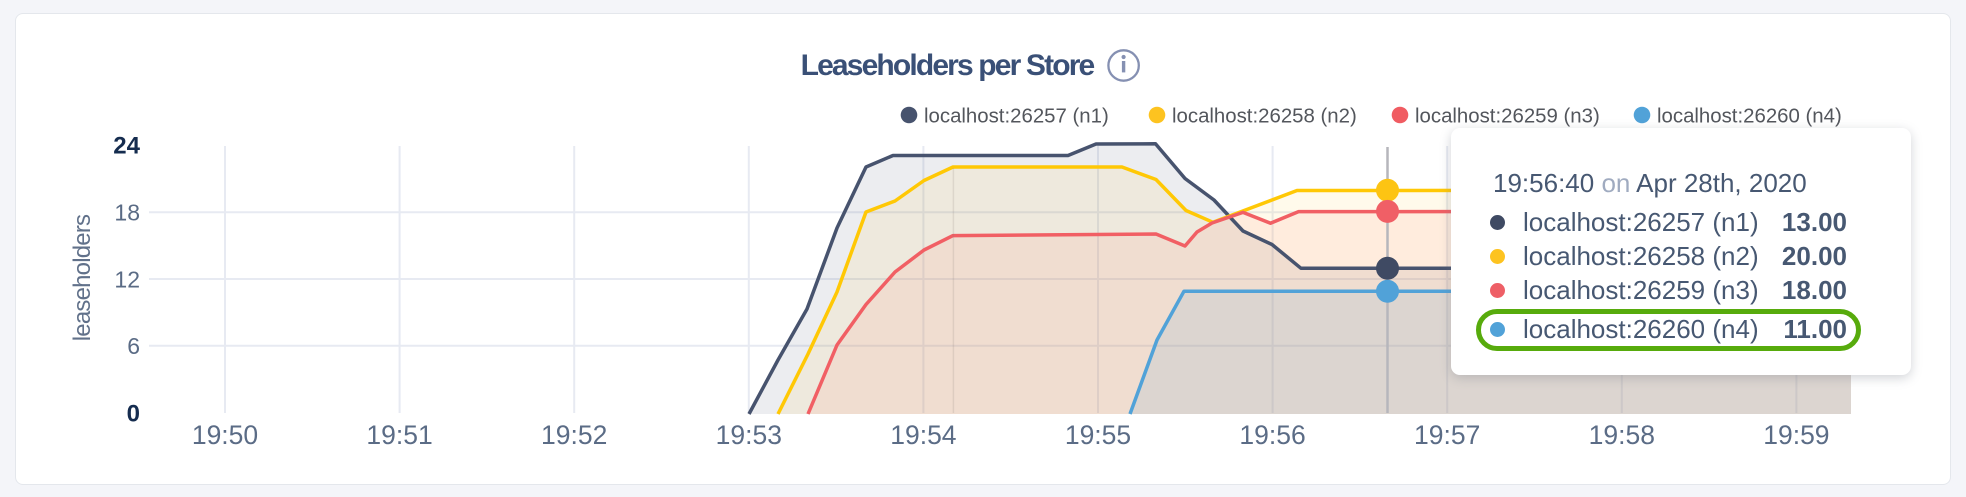 This screenshot has width=1966, height=497. Describe the element at coordinates (133, 346) in the screenshot. I see `svg-text: 6` at that location.